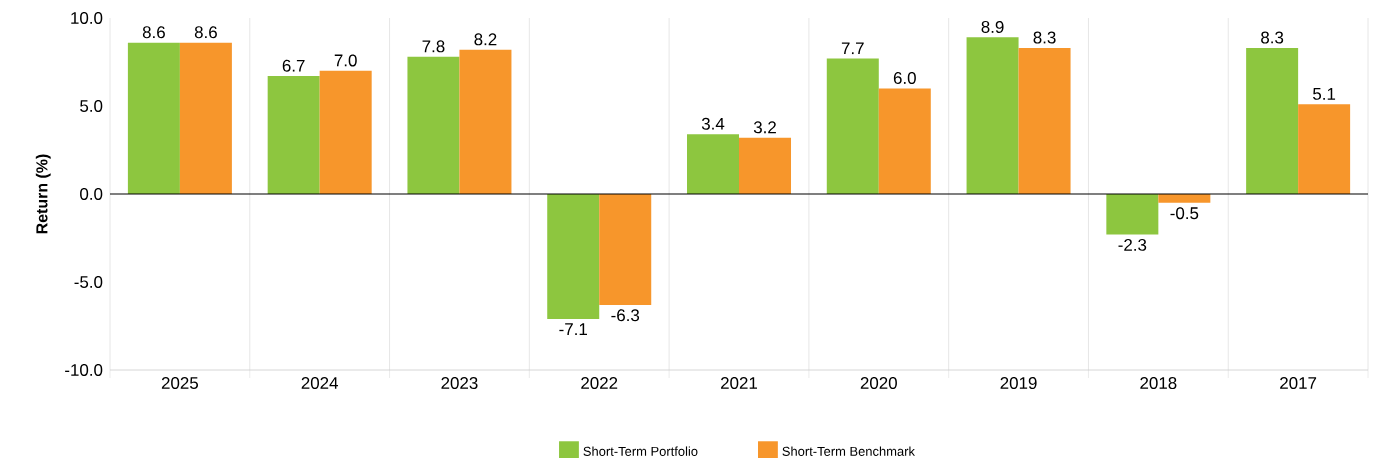  I want to click on x-tick-label: 2022, so click(599, 383).